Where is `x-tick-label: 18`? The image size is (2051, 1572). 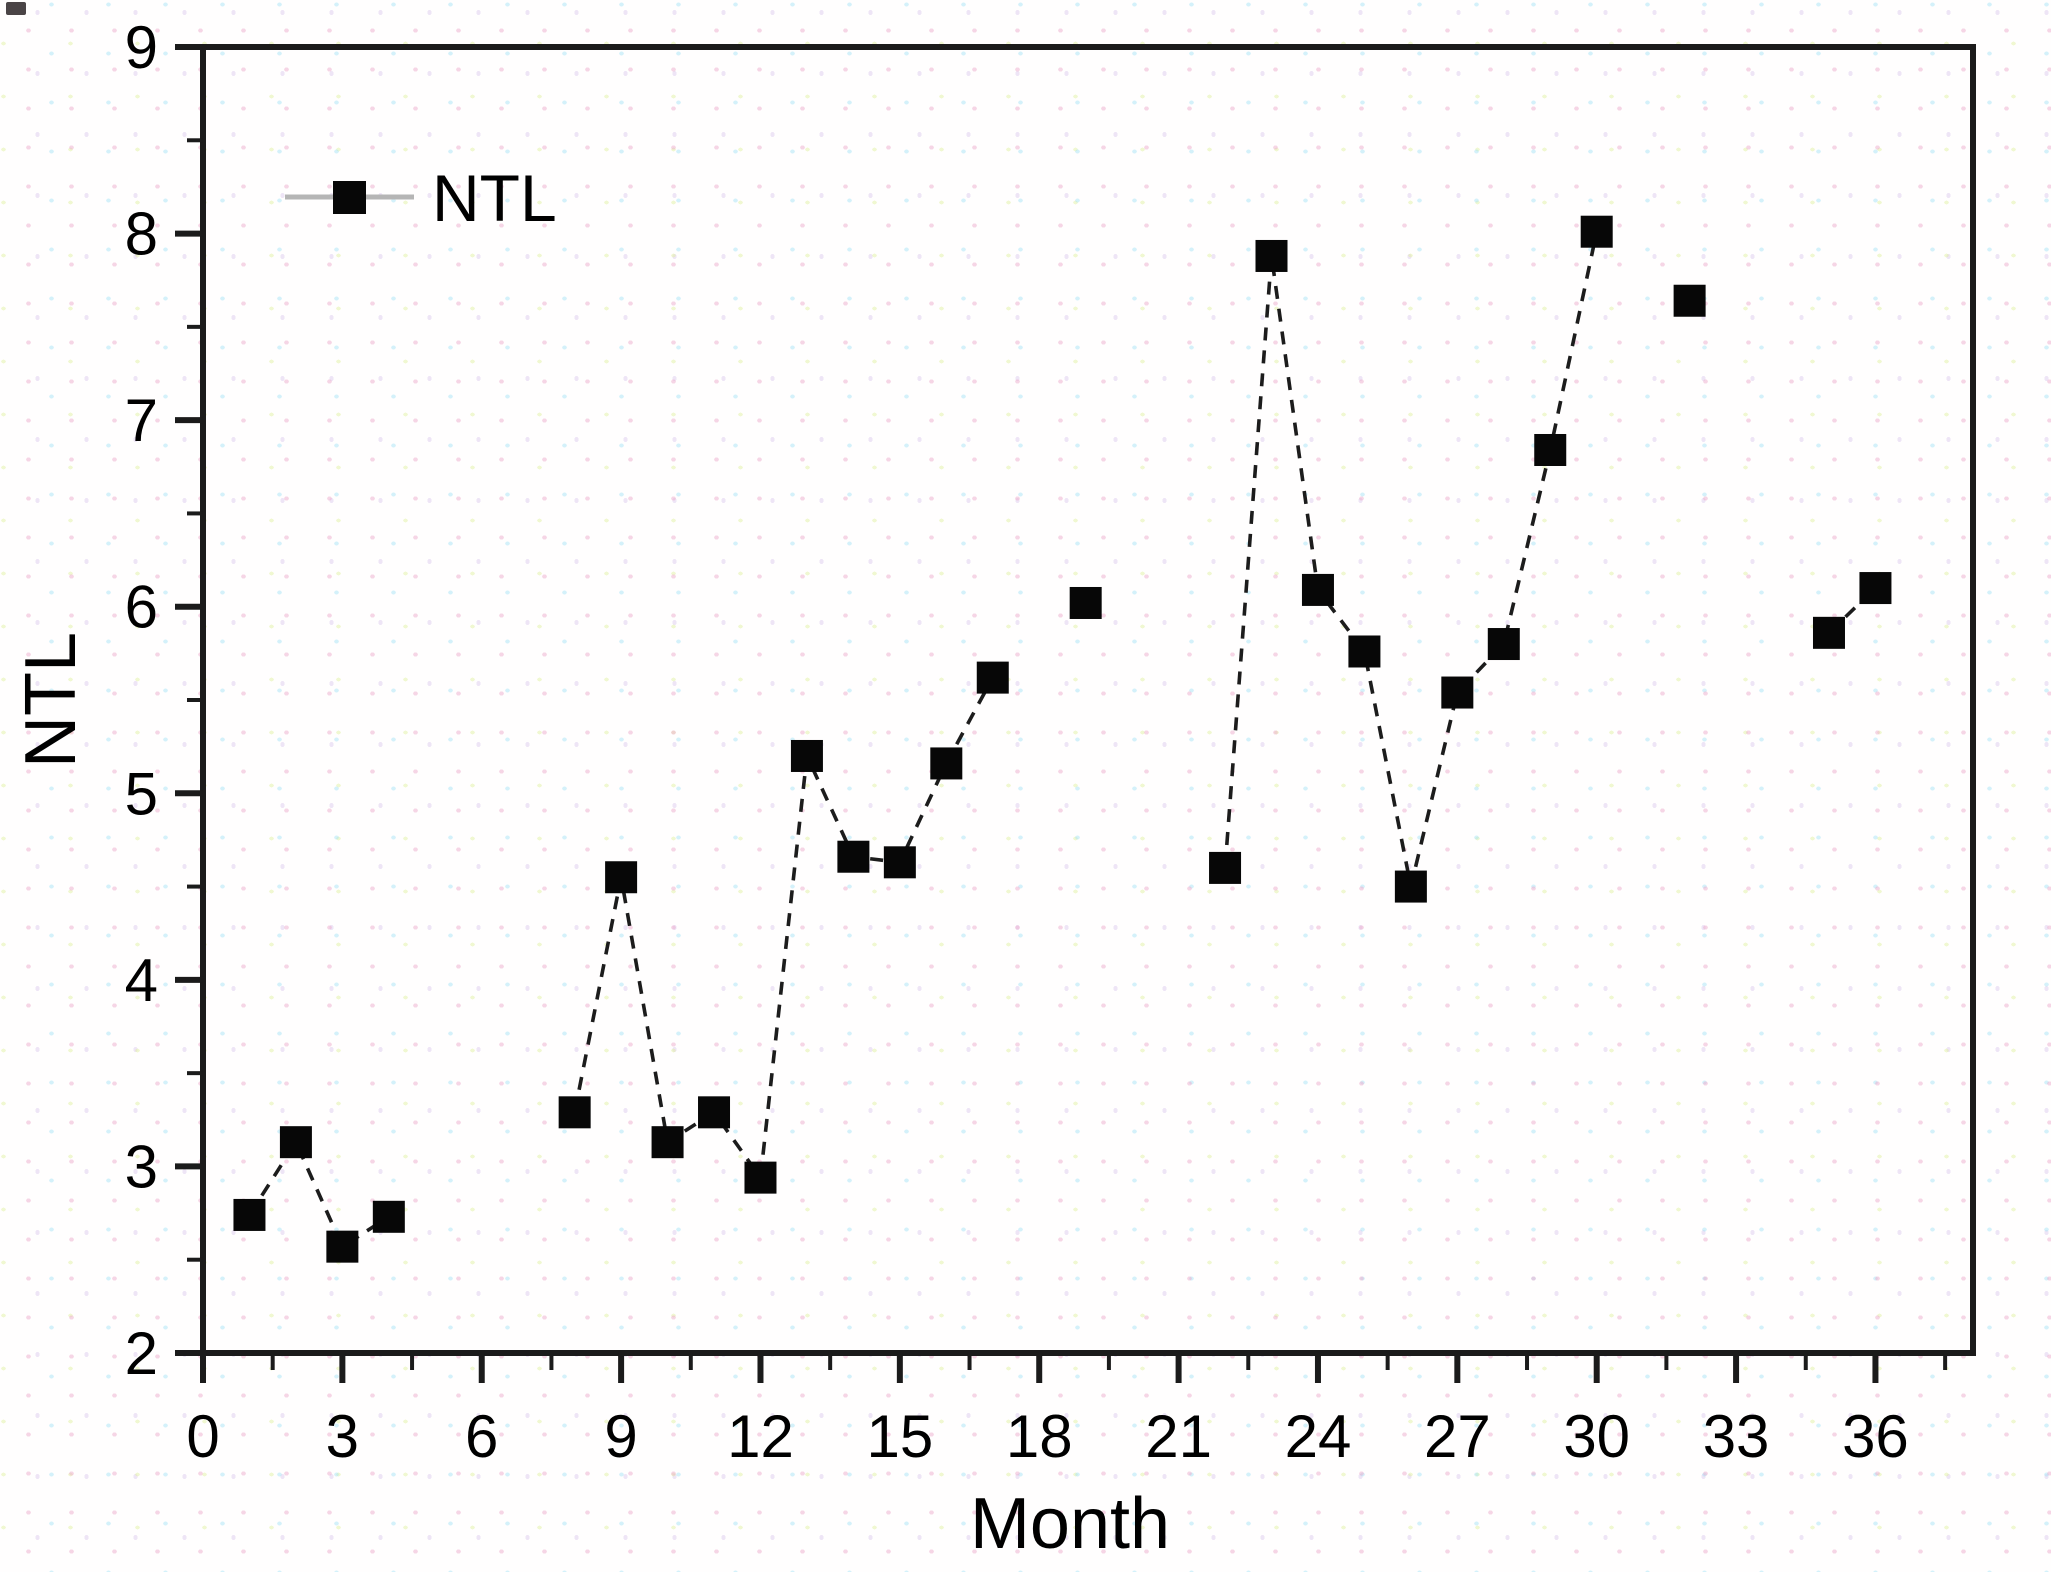
x-tick-label: 18 is located at coordinates (1039, 1436).